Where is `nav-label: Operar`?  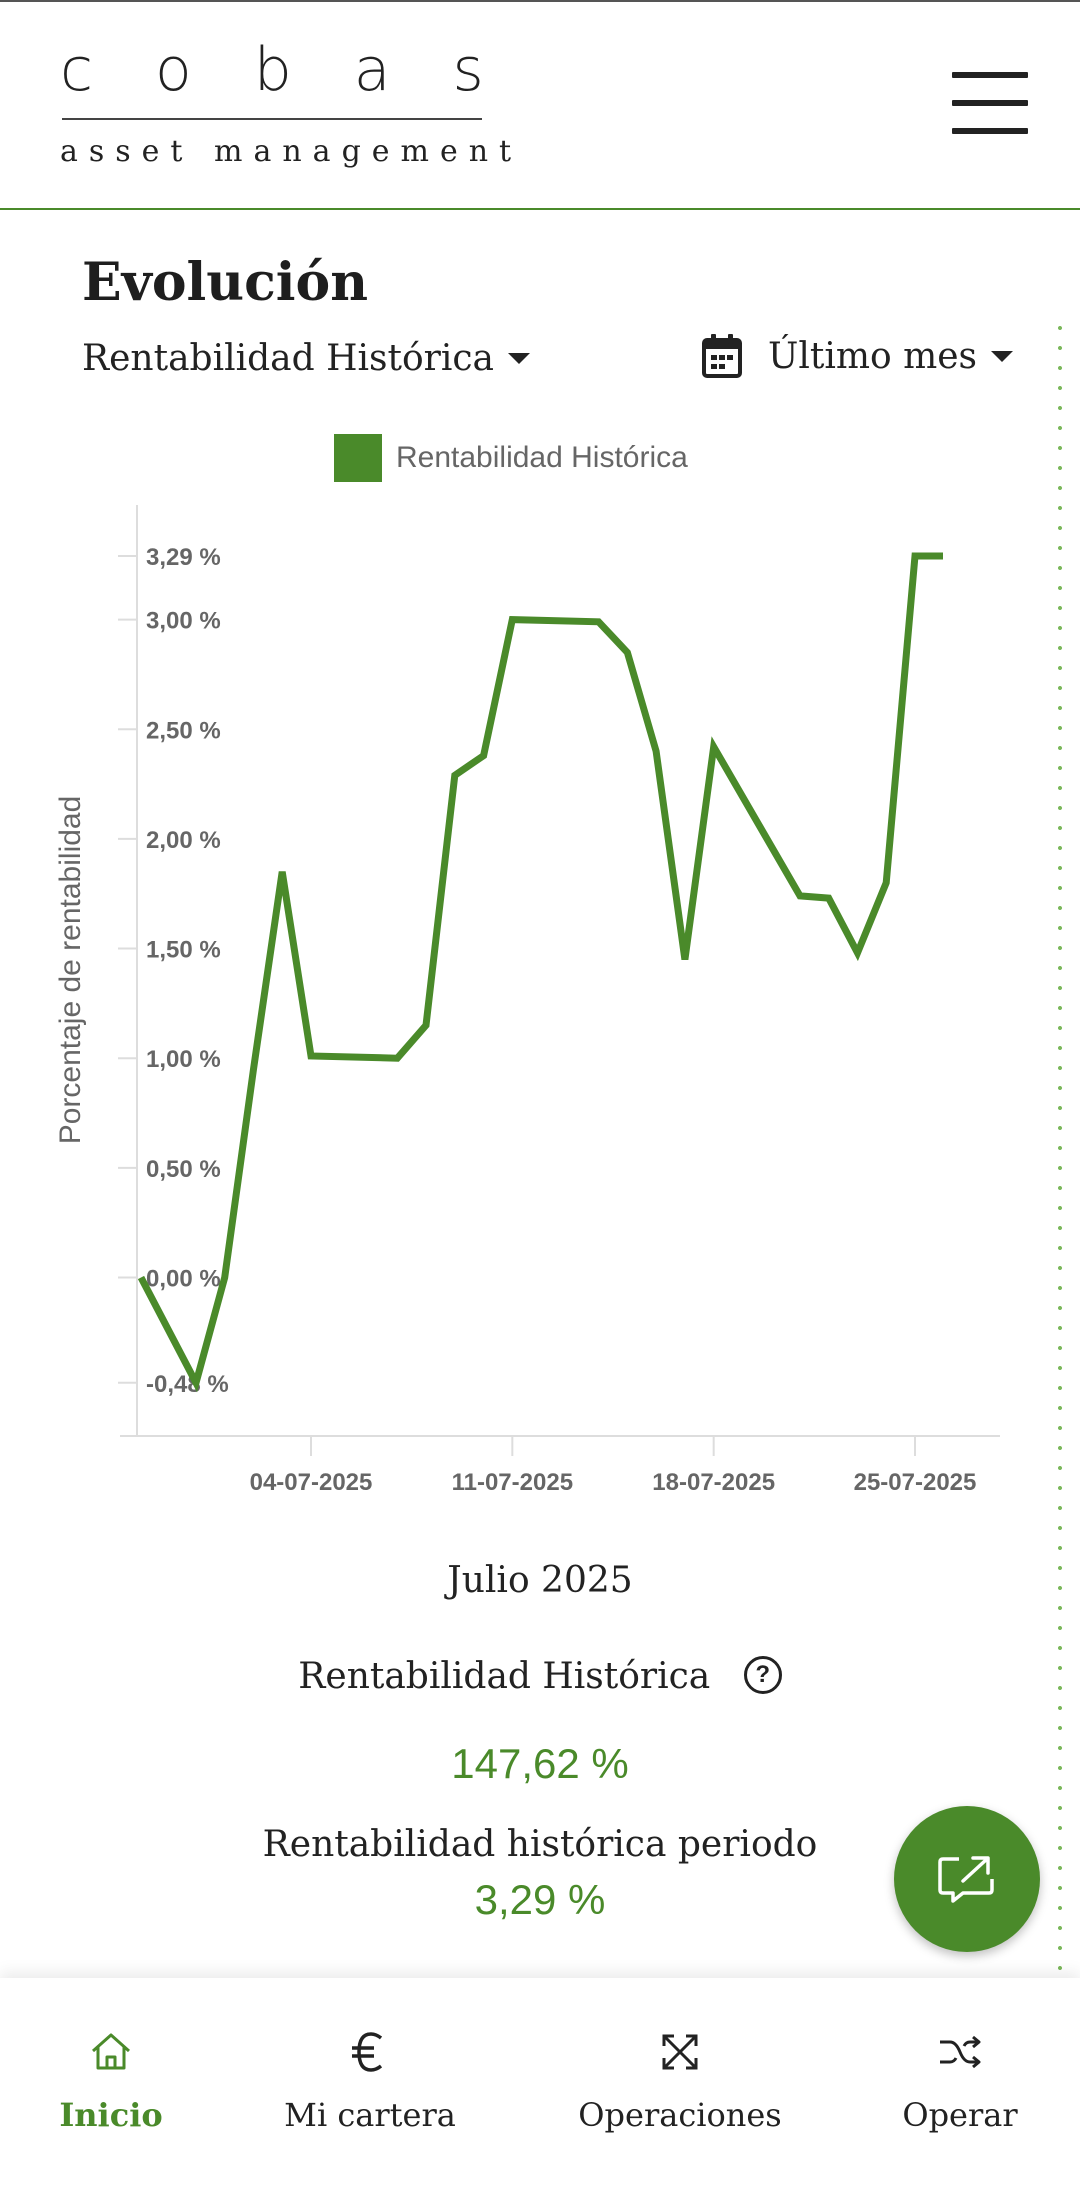 nav-label: Operar is located at coordinates (960, 2115).